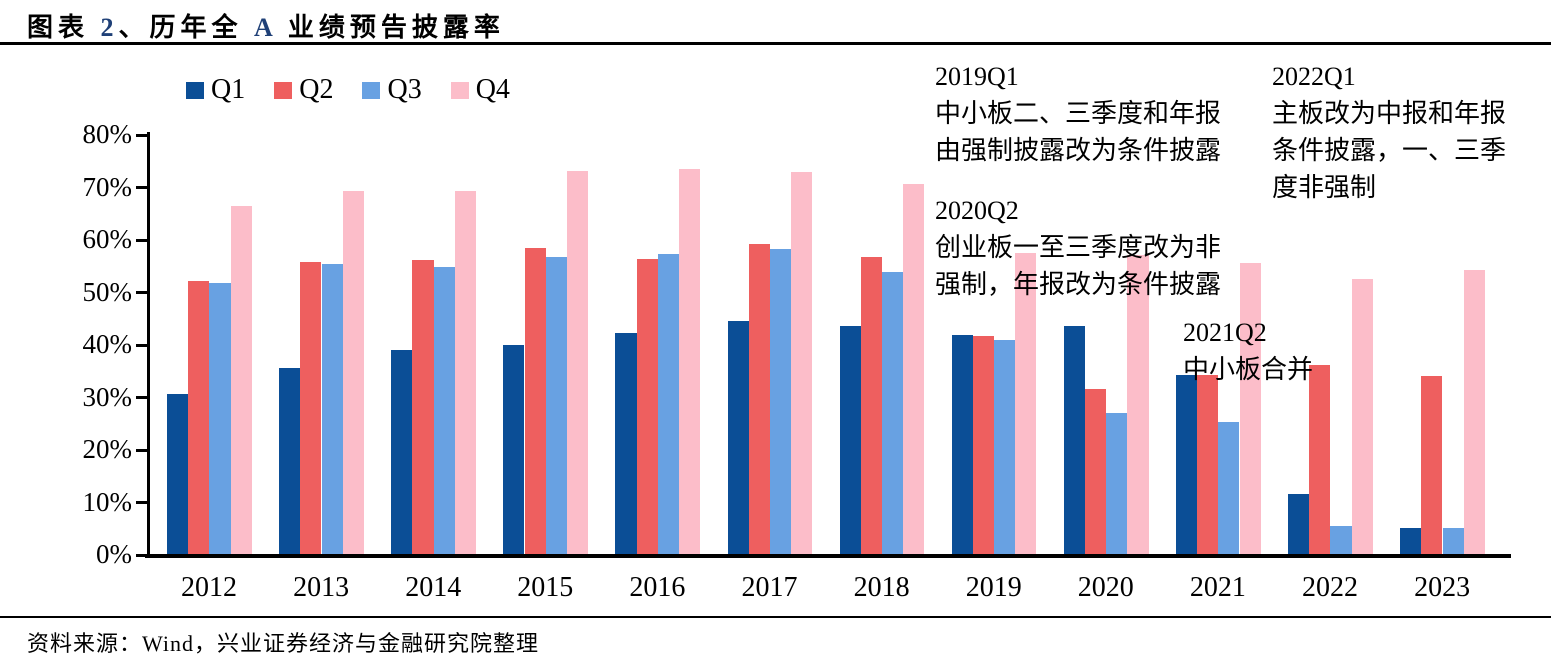  I want to click on bar-q4-2021, so click(1250, 409).